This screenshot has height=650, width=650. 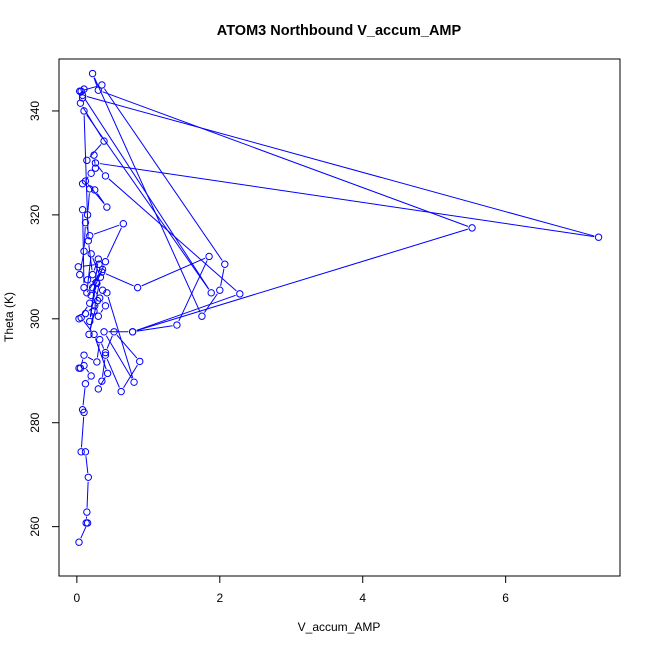 I want to click on y-tick-label: 320, so click(x=35, y=215).